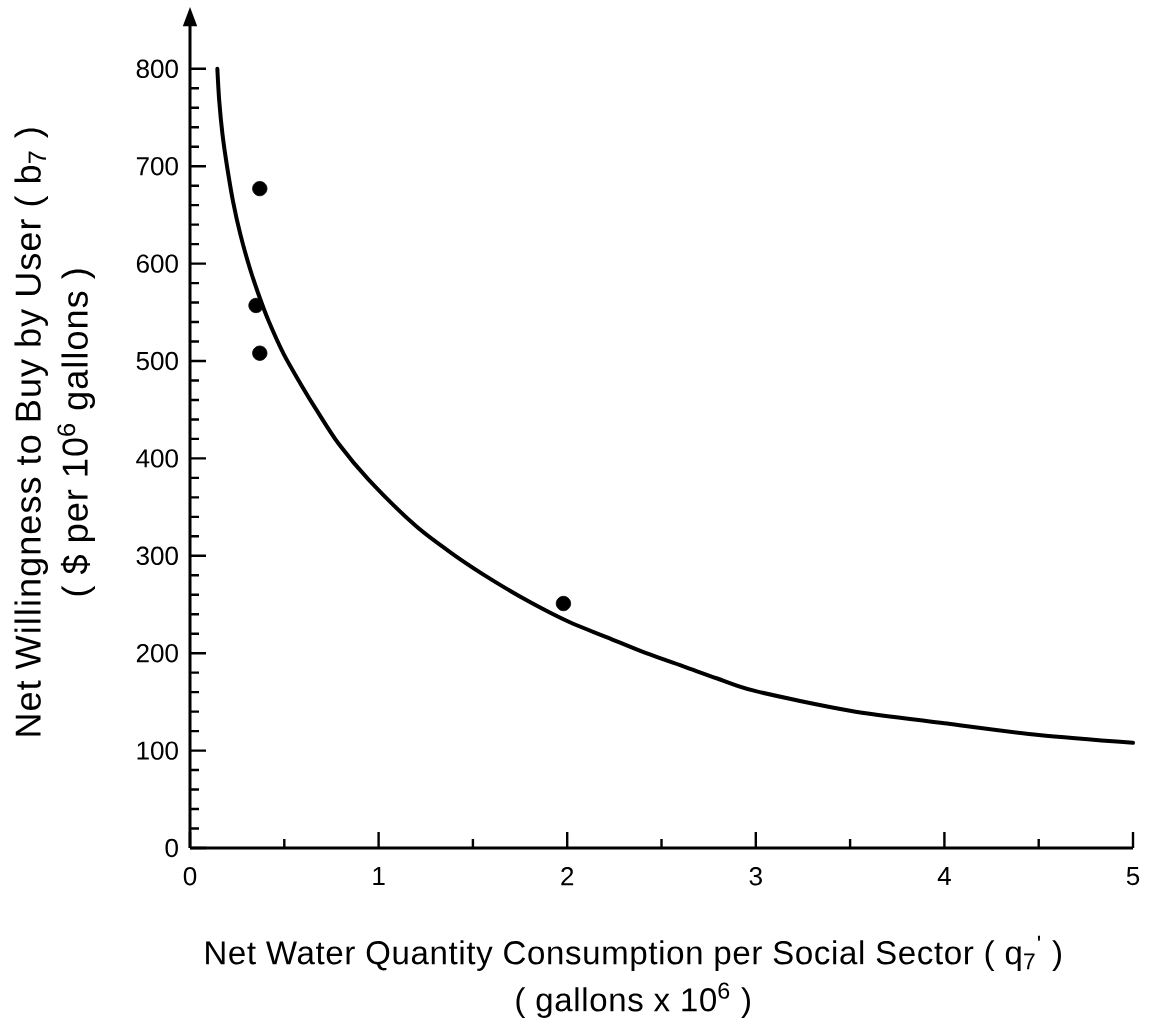 This screenshot has height=1026, width=1149. Describe the element at coordinates (157, 555) in the screenshot. I see `y-tick-label: 300` at that location.